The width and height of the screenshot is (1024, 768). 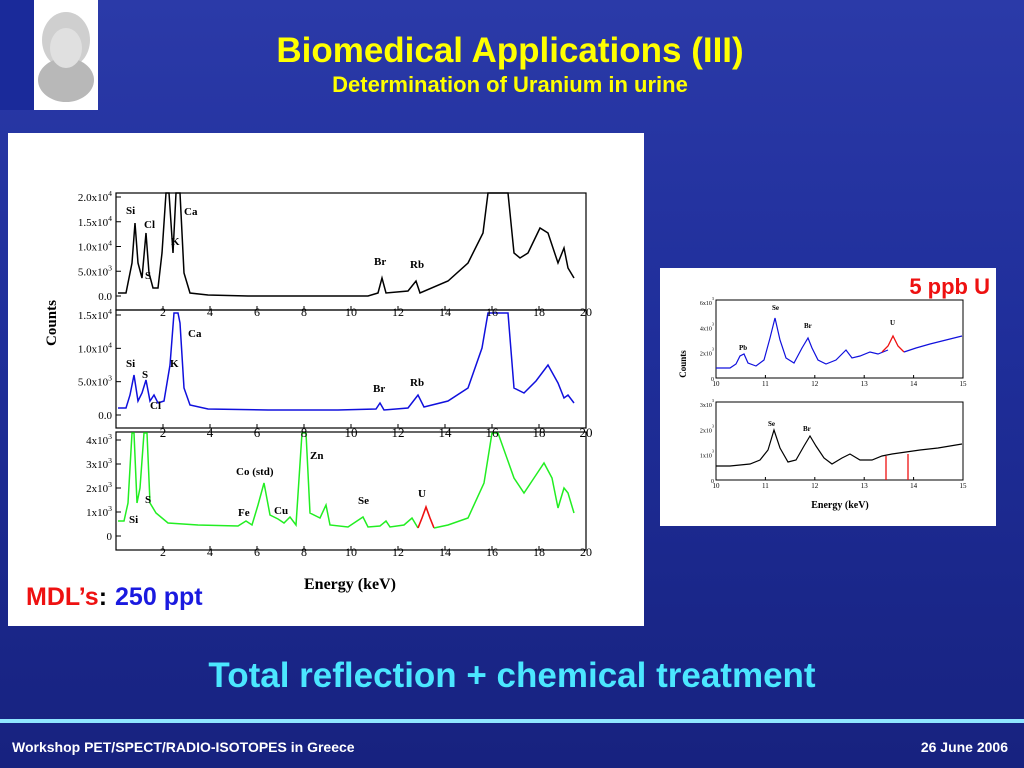 I want to click on panel1-y-tick-label: 2.0x10⁴, so click(x=95, y=196).